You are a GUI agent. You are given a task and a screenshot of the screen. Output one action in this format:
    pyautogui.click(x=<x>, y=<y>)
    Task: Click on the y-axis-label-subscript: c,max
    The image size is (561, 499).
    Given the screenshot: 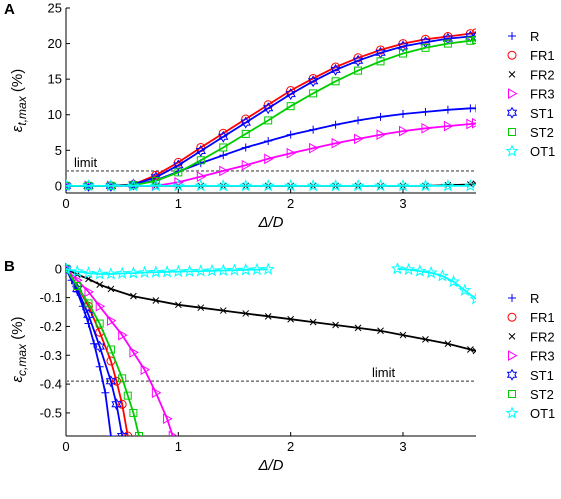 What is the action you would take?
    pyautogui.click(x=22, y=359)
    